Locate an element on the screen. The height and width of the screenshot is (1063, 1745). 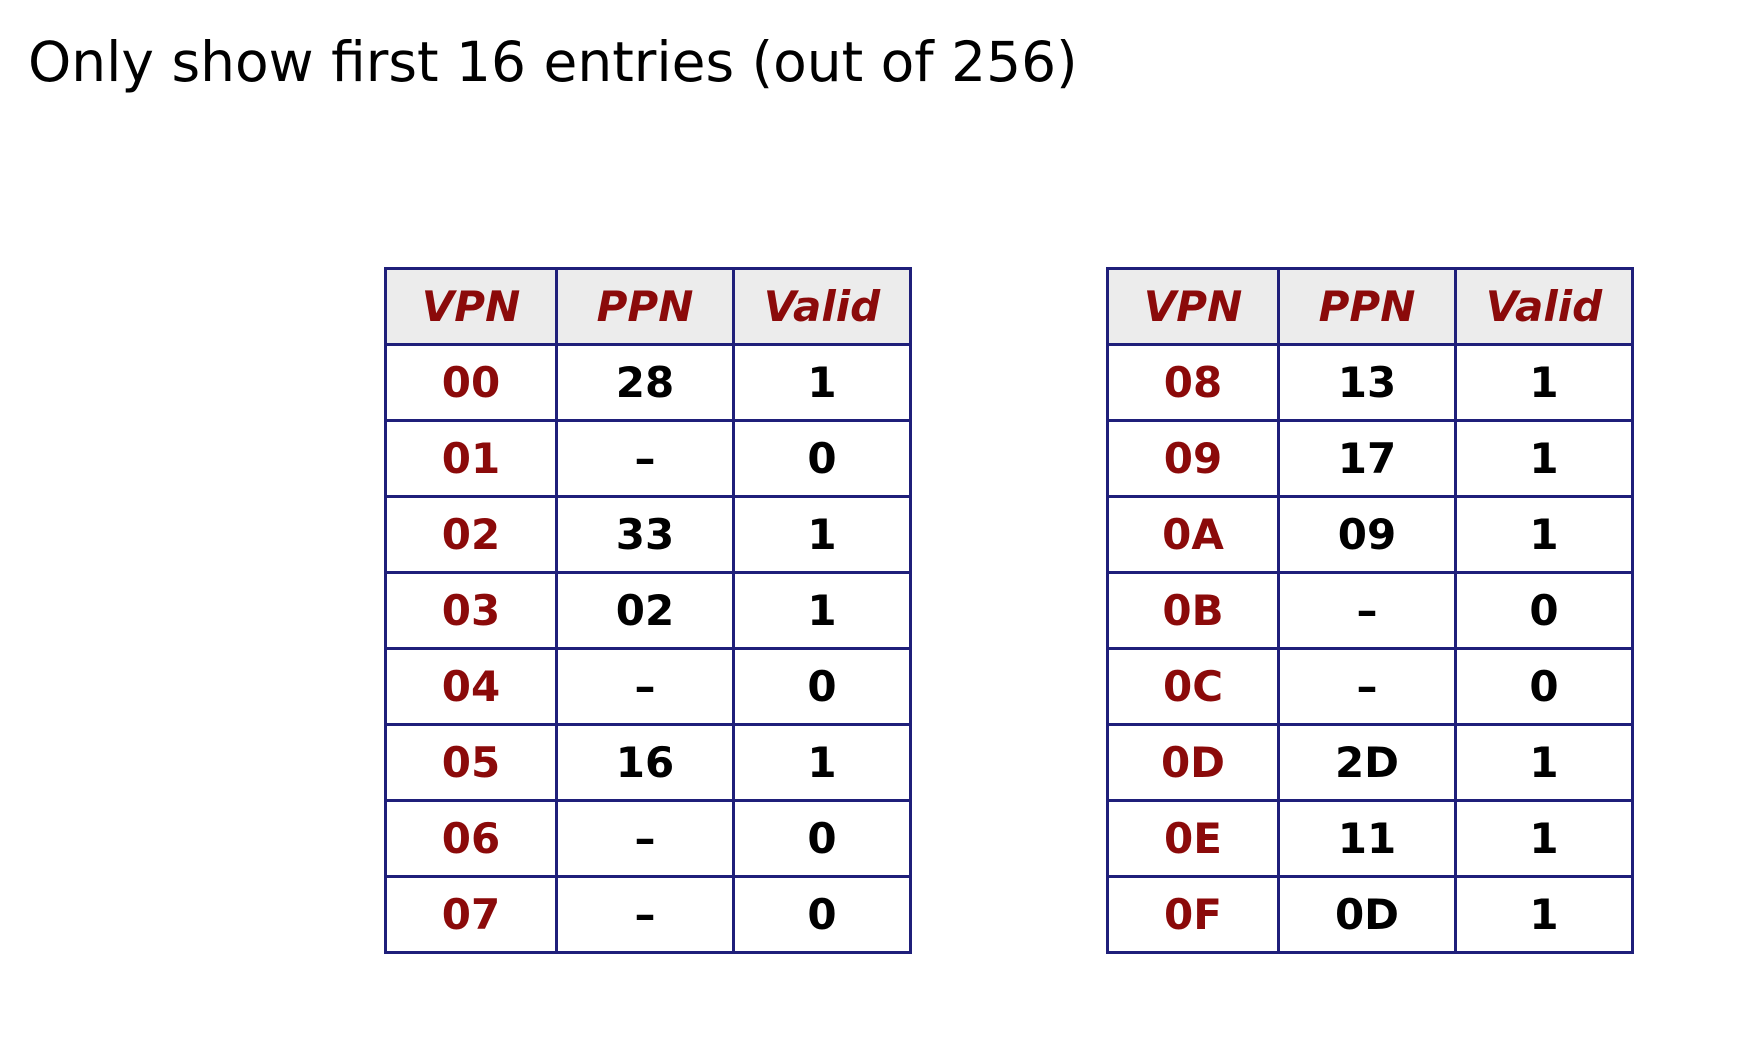
ppn-cell: 17 is located at coordinates (1367, 458).